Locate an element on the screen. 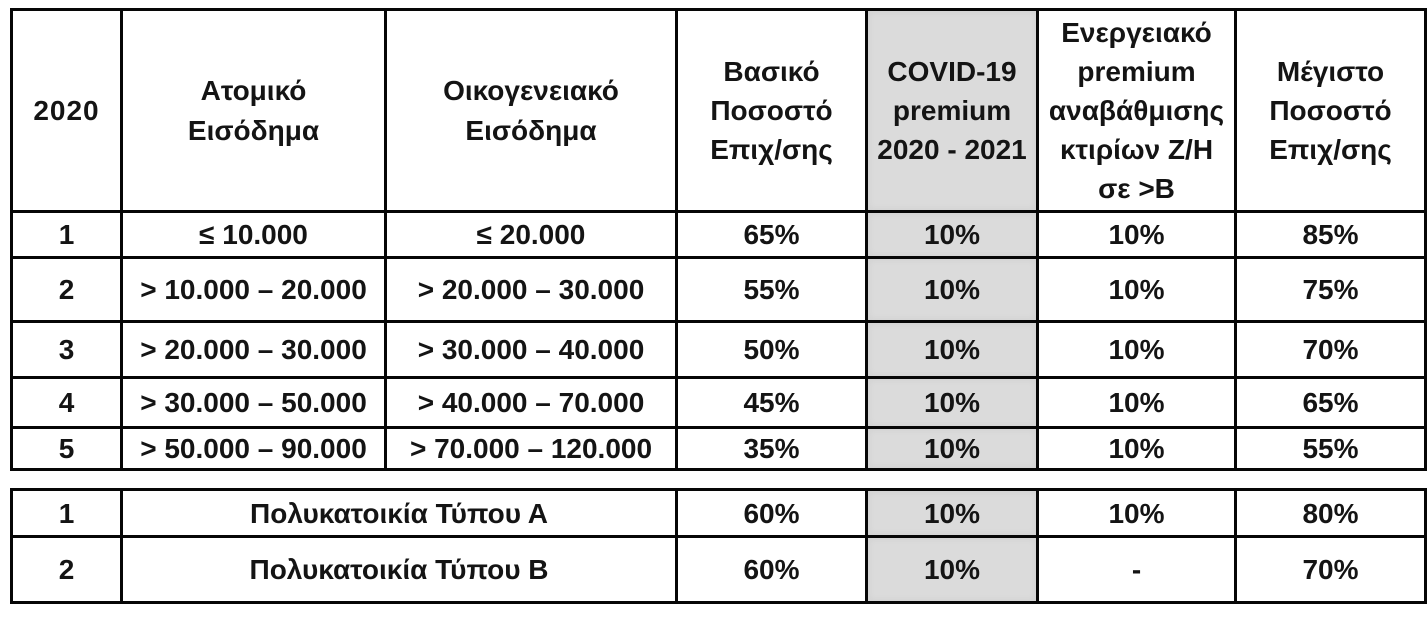  cell-energy-premium: - is located at coordinates (1136, 570).